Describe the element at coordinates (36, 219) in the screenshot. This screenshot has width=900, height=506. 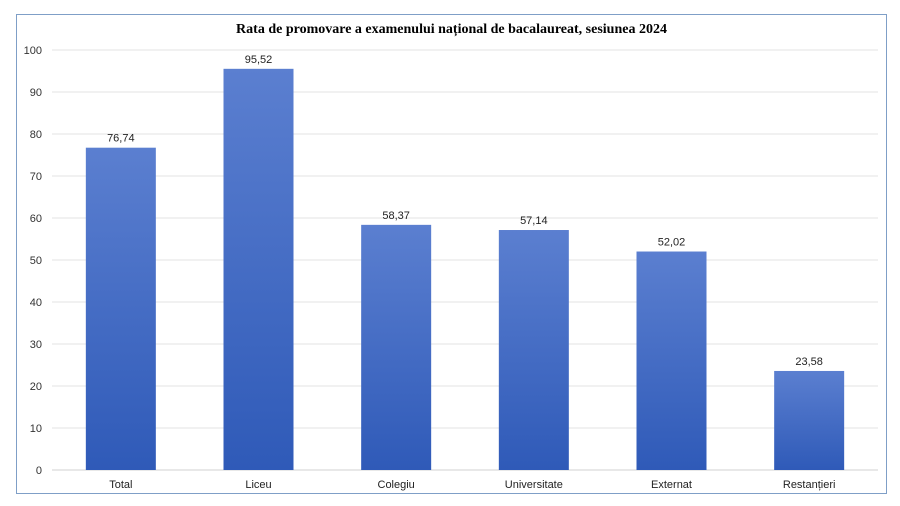
I see `y-tick-label: 60` at that location.